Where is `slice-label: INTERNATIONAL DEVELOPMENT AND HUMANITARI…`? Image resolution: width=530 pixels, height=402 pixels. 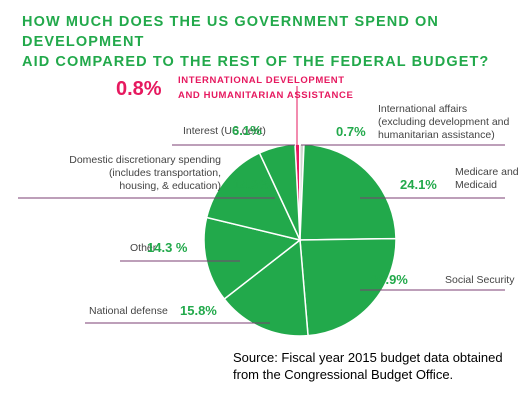
slice-label: INTERNATIONAL DEVELOPMENT AND HUMANITARI… is located at coordinates (266, 88).